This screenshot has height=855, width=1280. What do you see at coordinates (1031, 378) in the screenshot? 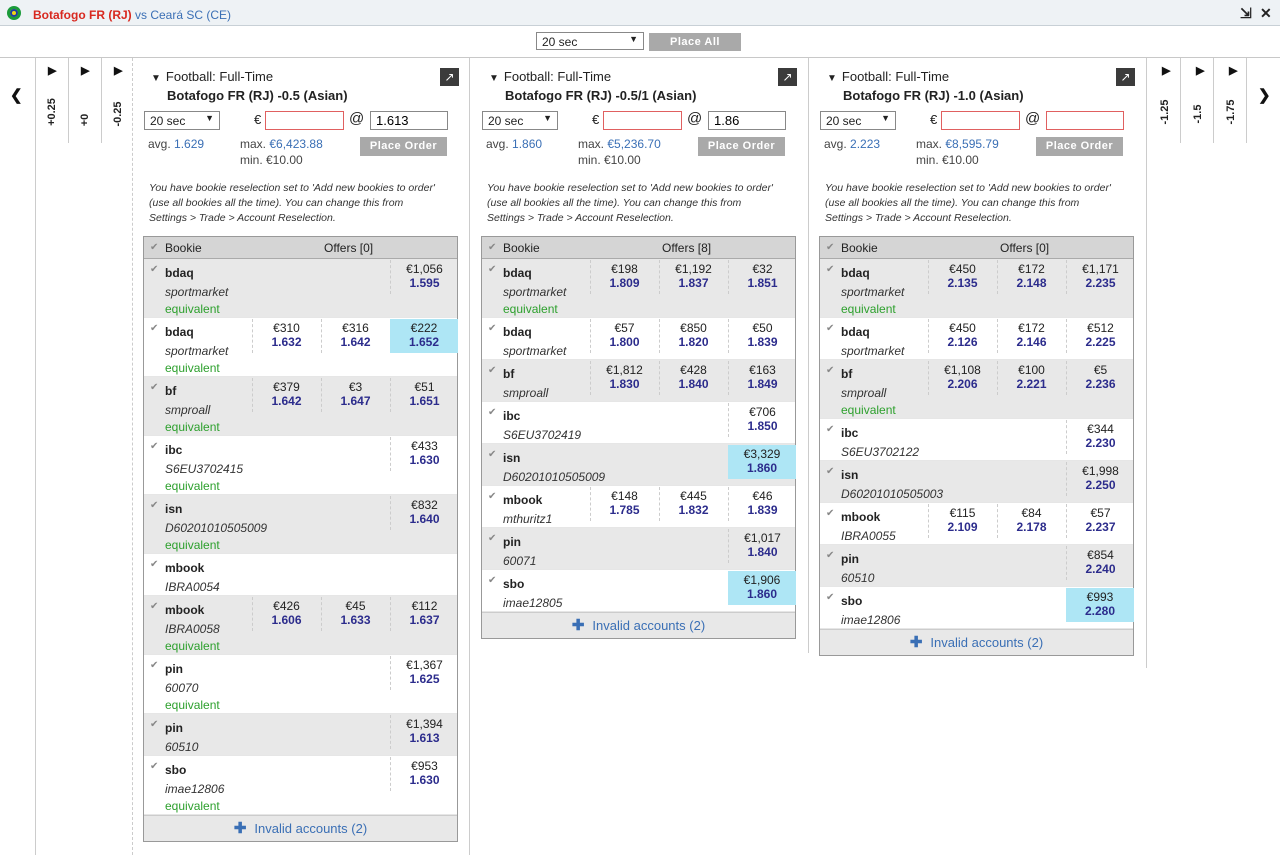
I see `offer-cell: €100 2.221` at bounding box center [1031, 378].